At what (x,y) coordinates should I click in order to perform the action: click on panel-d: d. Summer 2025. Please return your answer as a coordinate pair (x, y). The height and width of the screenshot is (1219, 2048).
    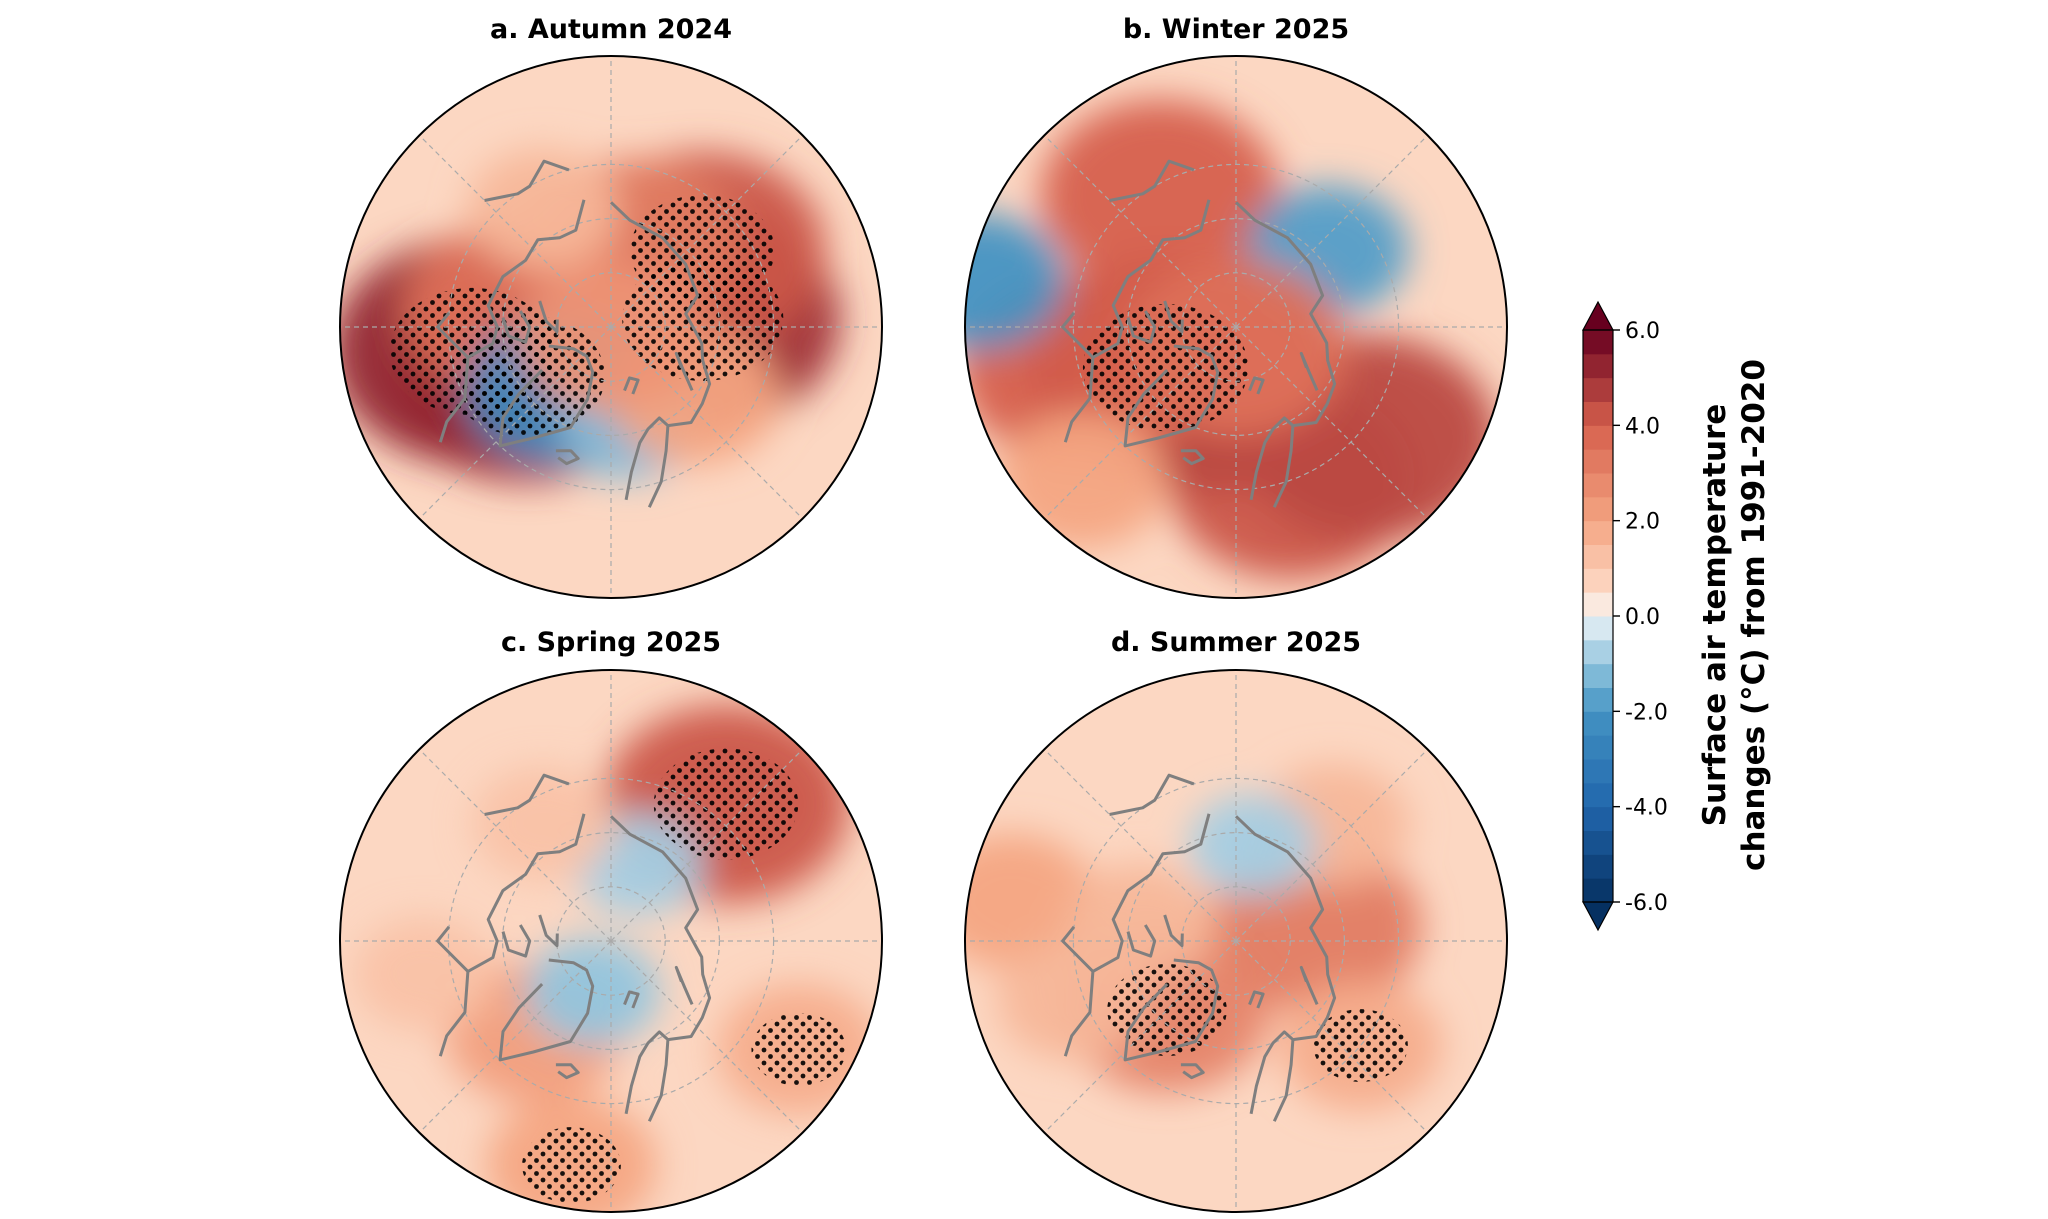
    Looking at the image, I should click on (1236, 920).